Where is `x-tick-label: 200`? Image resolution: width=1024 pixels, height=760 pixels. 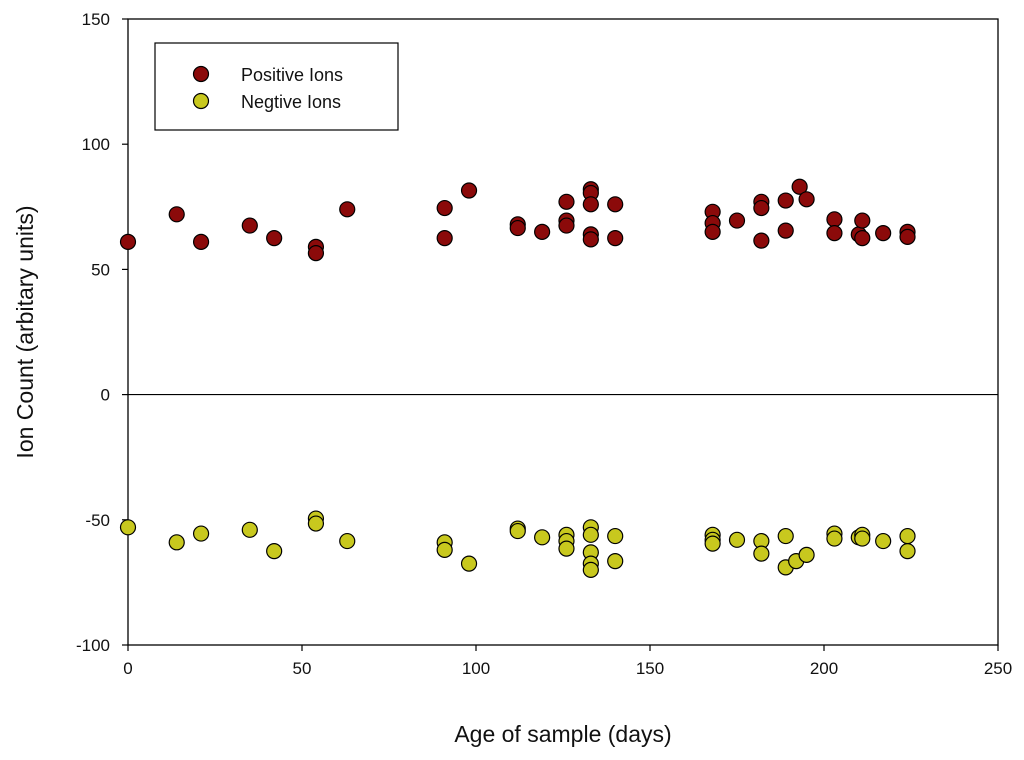 x-tick-label: 200 is located at coordinates (824, 668).